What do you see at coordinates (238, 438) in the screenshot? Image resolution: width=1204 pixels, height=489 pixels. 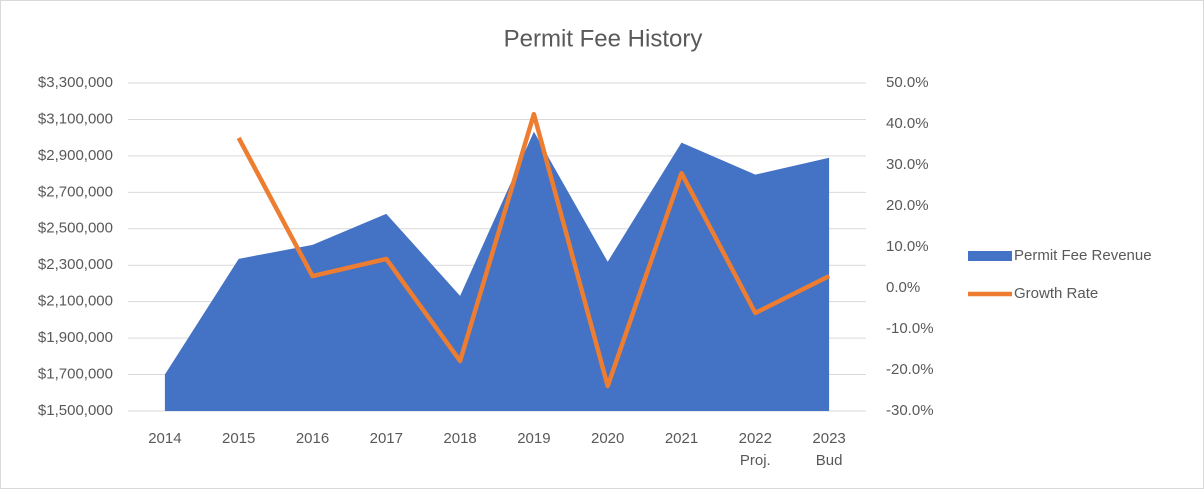 I see `x-tick-label: 2015` at bounding box center [238, 438].